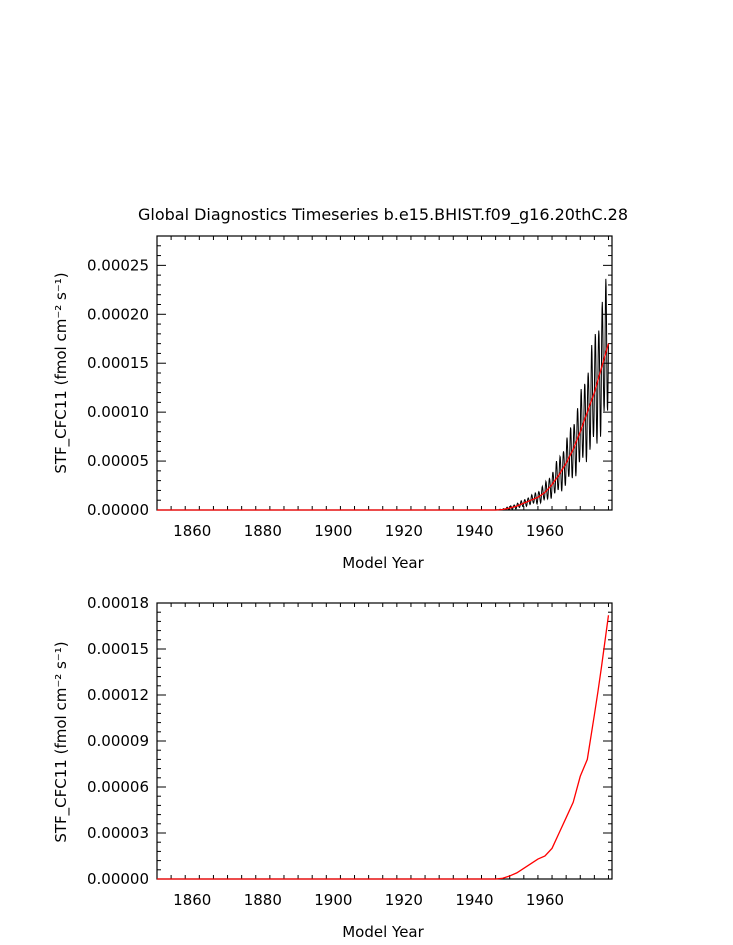 This screenshot has height=945, width=733. What do you see at coordinates (118, 833) in the screenshot?
I see `y-tick-label: 0.00003` at bounding box center [118, 833].